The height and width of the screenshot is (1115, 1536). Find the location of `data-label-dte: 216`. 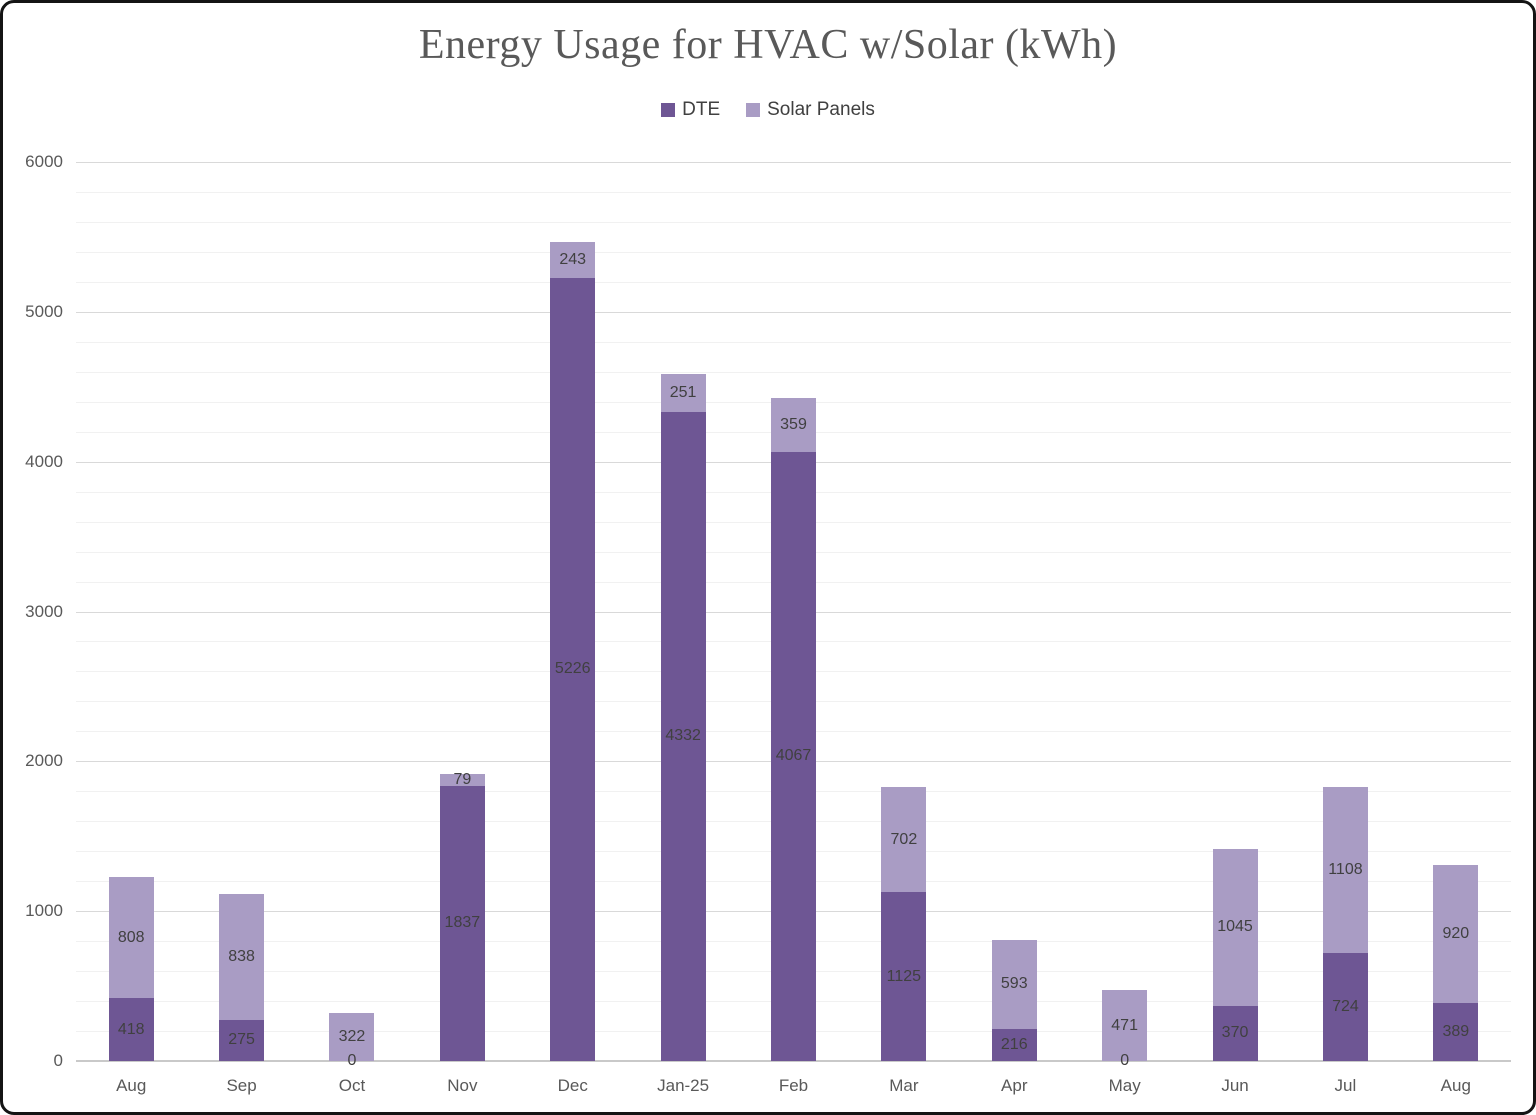

data-label-dte: 216 is located at coordinates (1014, 1044).